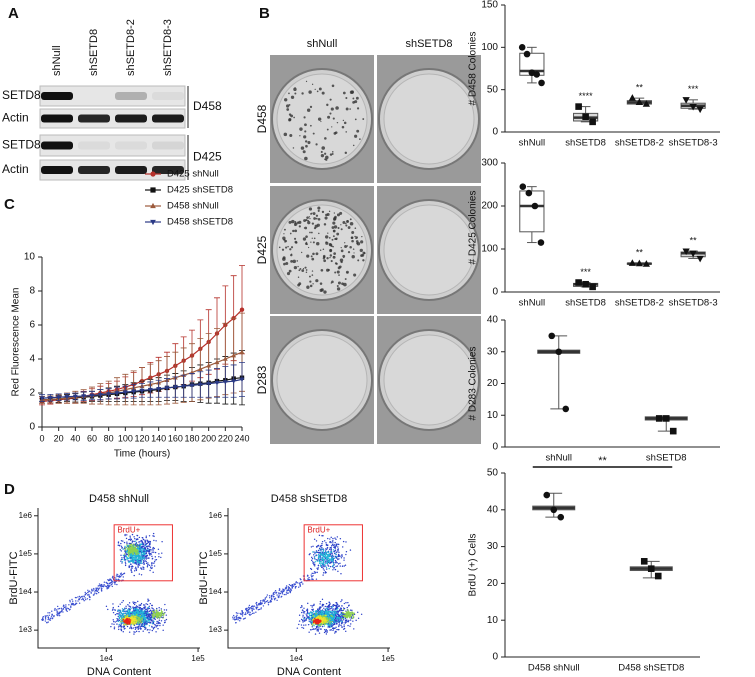 This screenshot has height=677, width=755. I want to click on gate-label: BrdU+, so click(128, 530).